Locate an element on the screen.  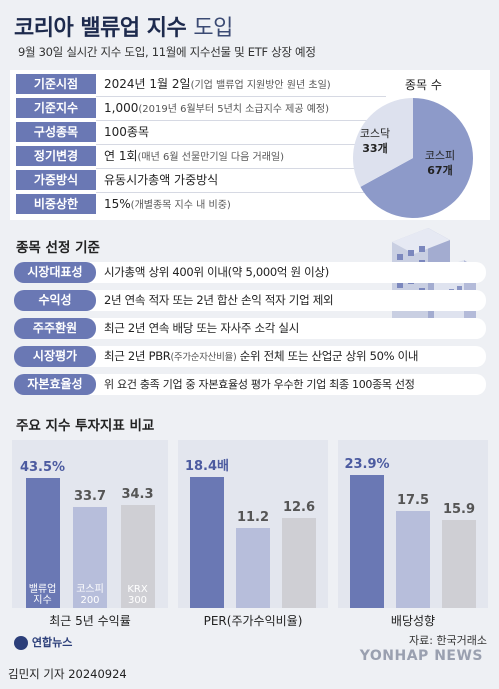
bar-value-label: 12.6 is located at coordinates (299, 507).